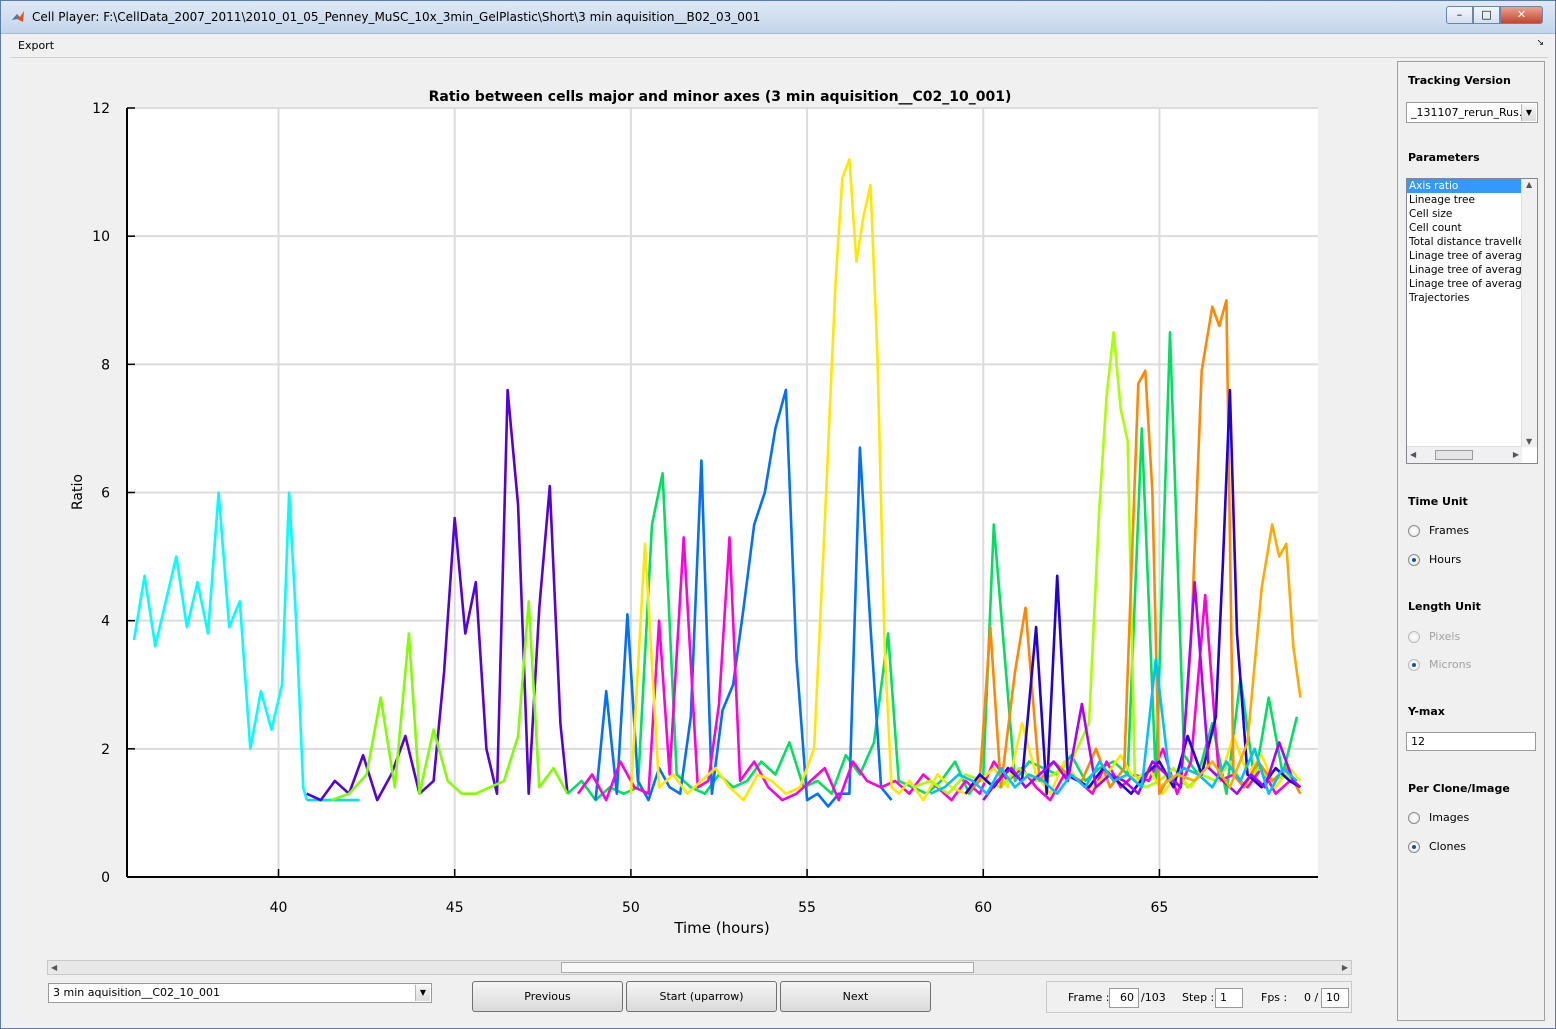 This screenshot has height=1029, width=1556. What do you see at coordinates (101, 109) in the screenshot?
I see `y-tick-label: 12` at bounding box center [101, 109].